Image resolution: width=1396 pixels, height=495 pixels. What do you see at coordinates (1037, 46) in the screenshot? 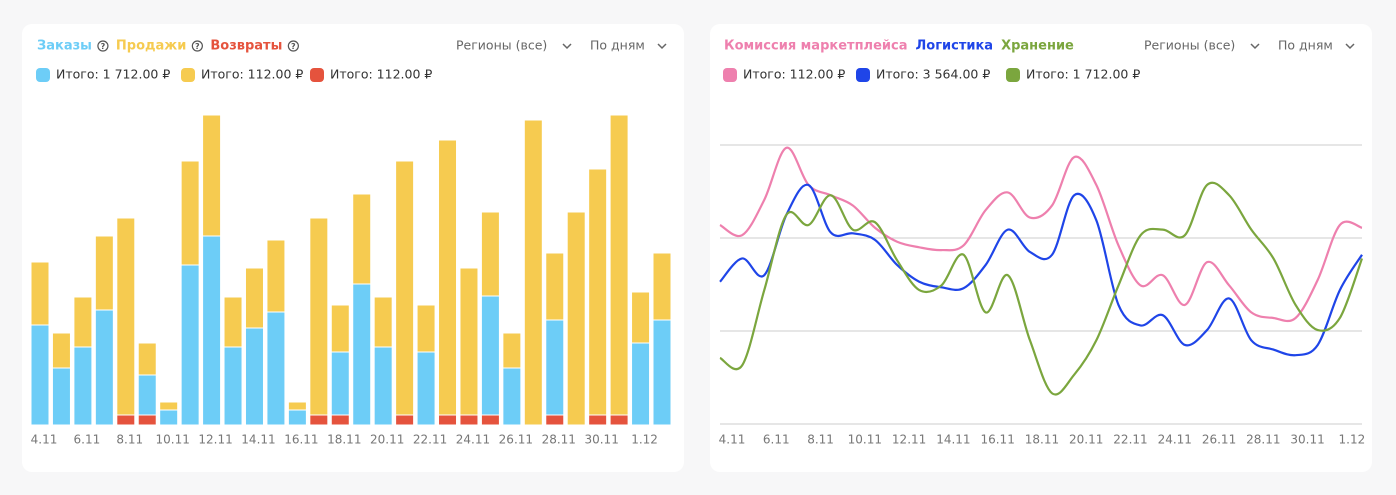
I see `series-title: Хранение` at bounding box center [1037, 46].